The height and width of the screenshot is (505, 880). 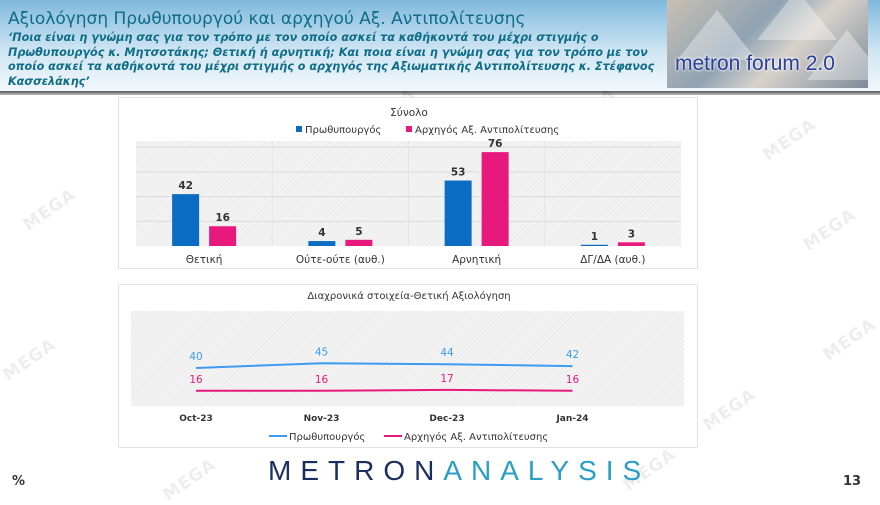 What do you see at coordinates (384, 365) in the screenshot?
I see `series-line-pm` at bounding box center [384, 365].